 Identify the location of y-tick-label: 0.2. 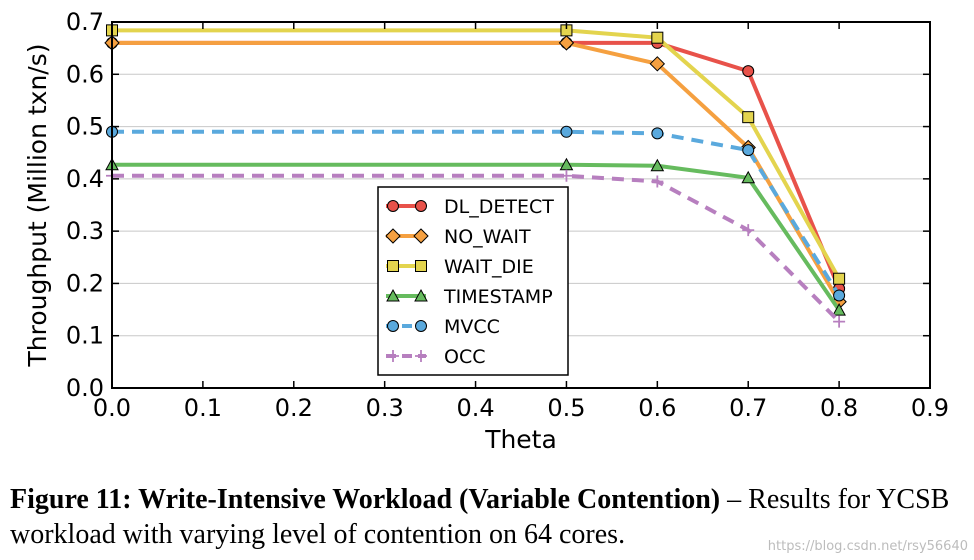
(85, 283).